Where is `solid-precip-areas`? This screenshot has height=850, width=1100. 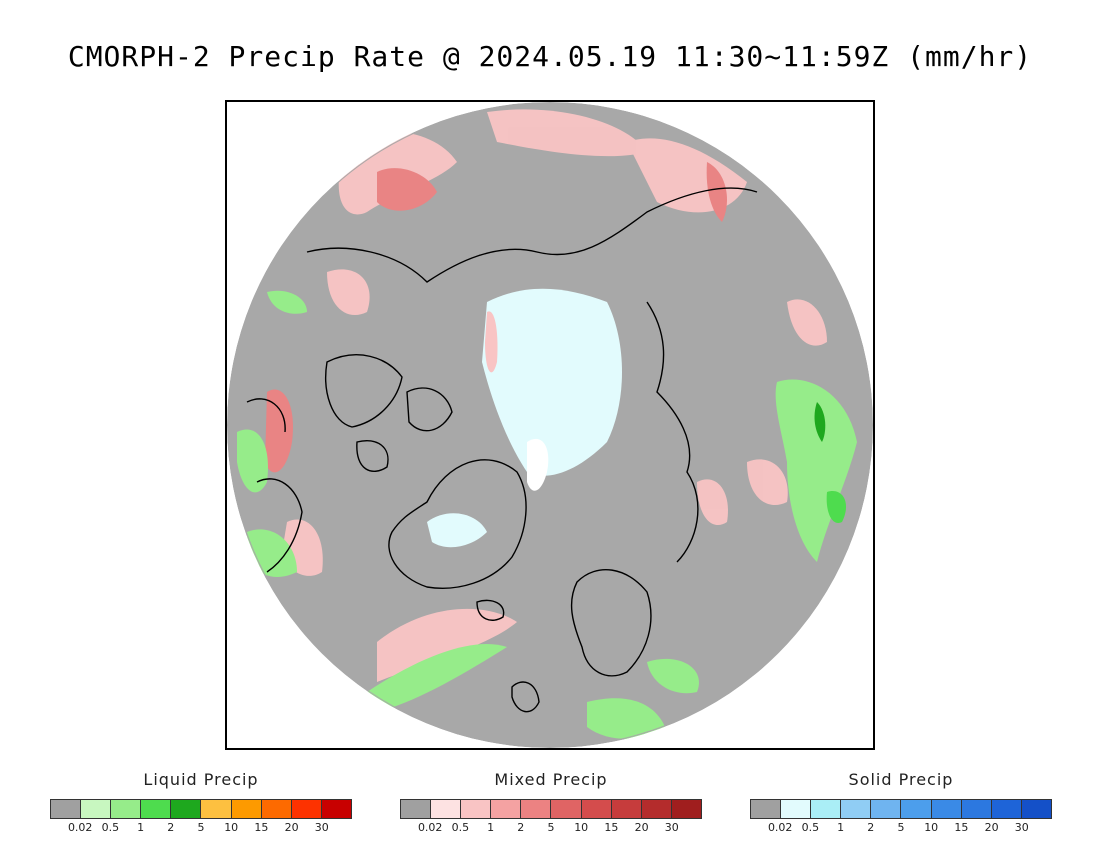
solid-precip-areas is located at coordinates (524, 418).